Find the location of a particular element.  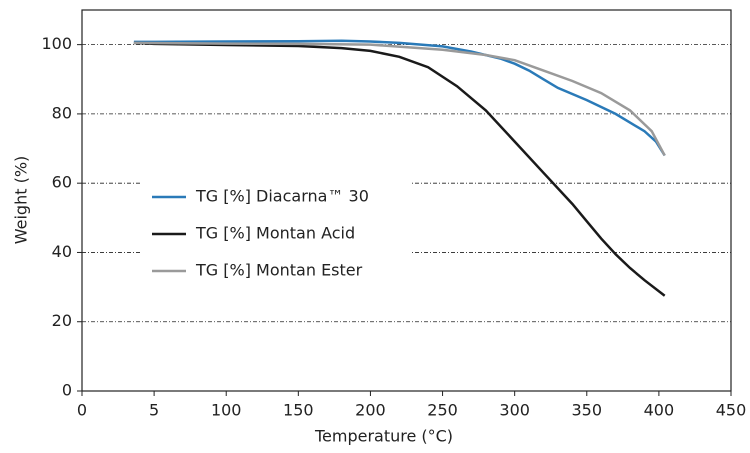

legend-box is located at coordinates (275, 236).